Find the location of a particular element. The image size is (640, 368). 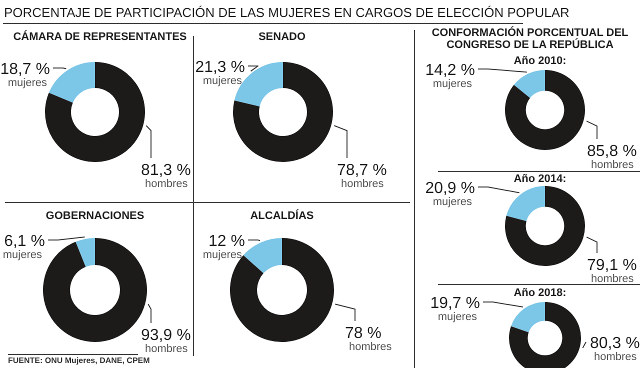

data-label: 14,2 % is located at coordinates (450, 70).